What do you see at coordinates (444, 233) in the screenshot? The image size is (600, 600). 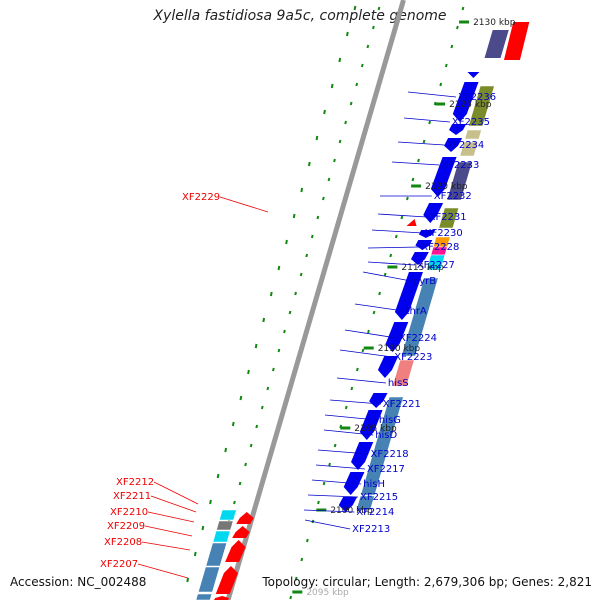 I see `gene-label-forward: XF2230` at bounding box center [444, 233].